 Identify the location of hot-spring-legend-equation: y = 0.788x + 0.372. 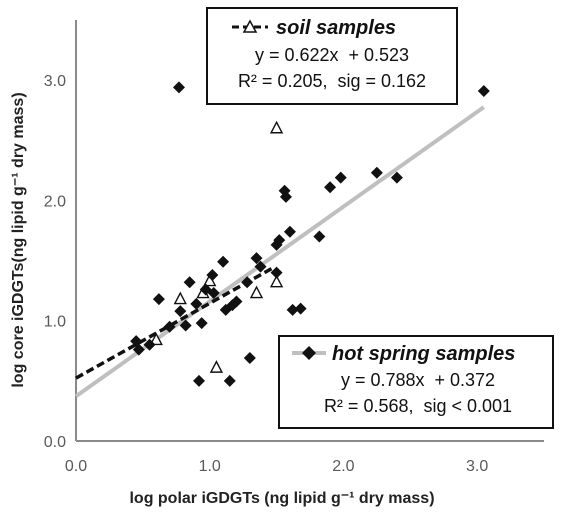
(418, 380).